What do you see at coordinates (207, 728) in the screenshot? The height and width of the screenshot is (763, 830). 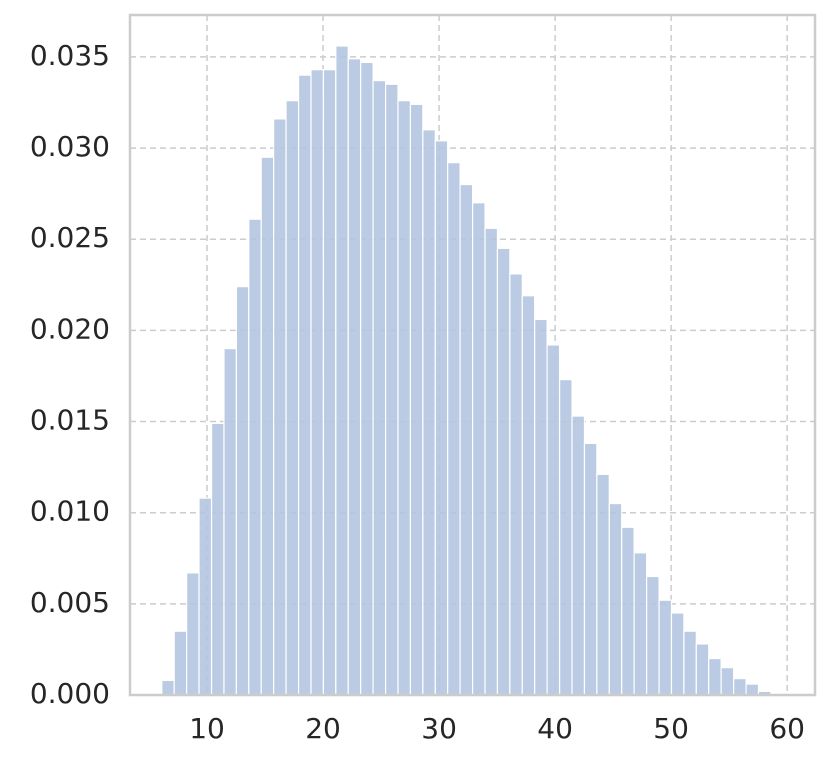 I see `x-tick-label: 10` at bounding box center [207, 728].